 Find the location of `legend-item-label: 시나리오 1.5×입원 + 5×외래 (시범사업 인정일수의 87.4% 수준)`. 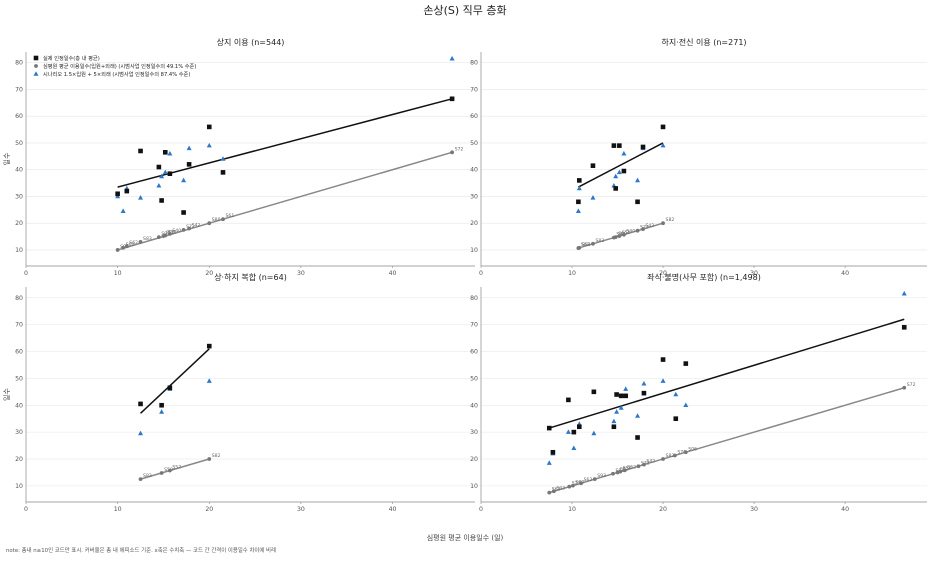

legend-item-label: 시나리오 1.5×입원 + 5×외래 (시범사업 인정일수의 87.4% 수준) is located at coordinates (116, 74).